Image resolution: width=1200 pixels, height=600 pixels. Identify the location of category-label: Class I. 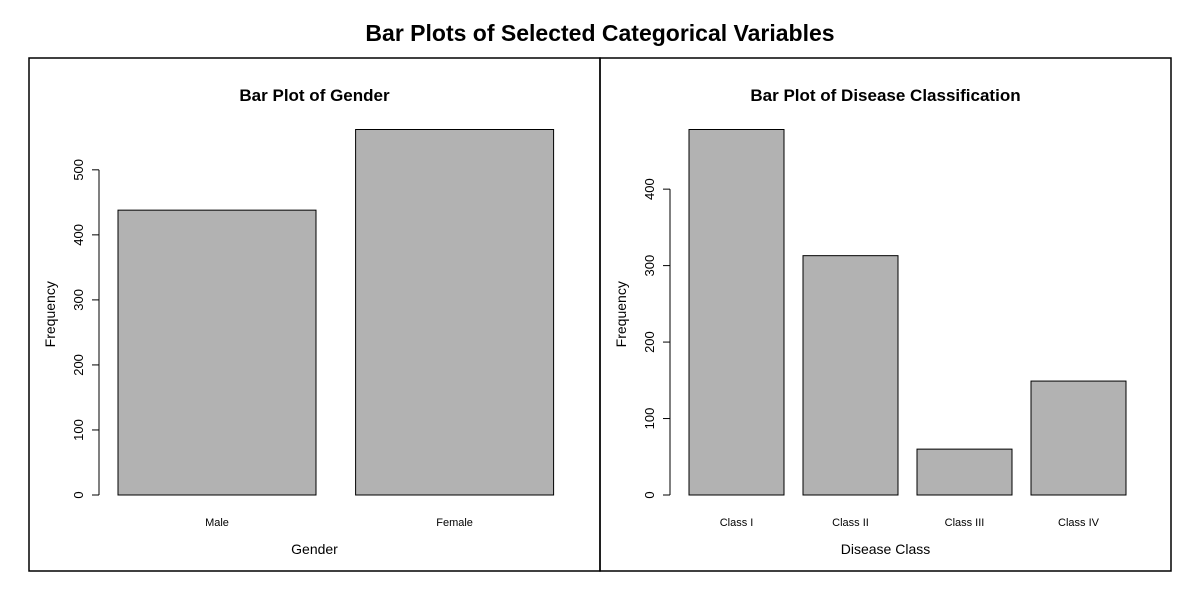
(737, 523).